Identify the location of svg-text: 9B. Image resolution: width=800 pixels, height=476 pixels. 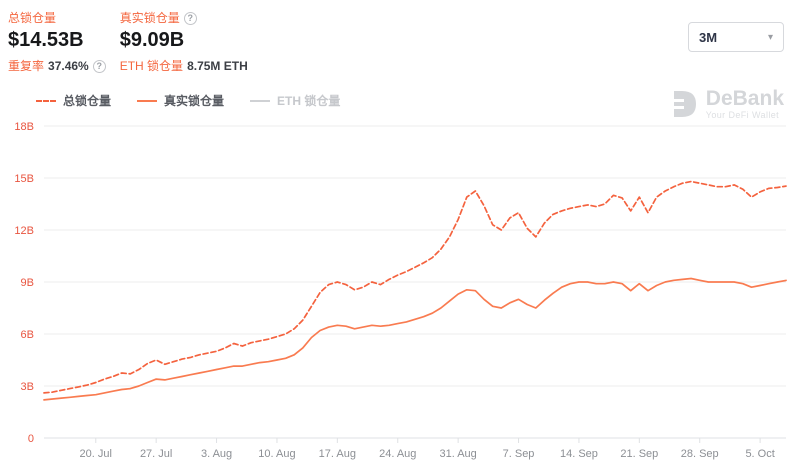
(27, 283).